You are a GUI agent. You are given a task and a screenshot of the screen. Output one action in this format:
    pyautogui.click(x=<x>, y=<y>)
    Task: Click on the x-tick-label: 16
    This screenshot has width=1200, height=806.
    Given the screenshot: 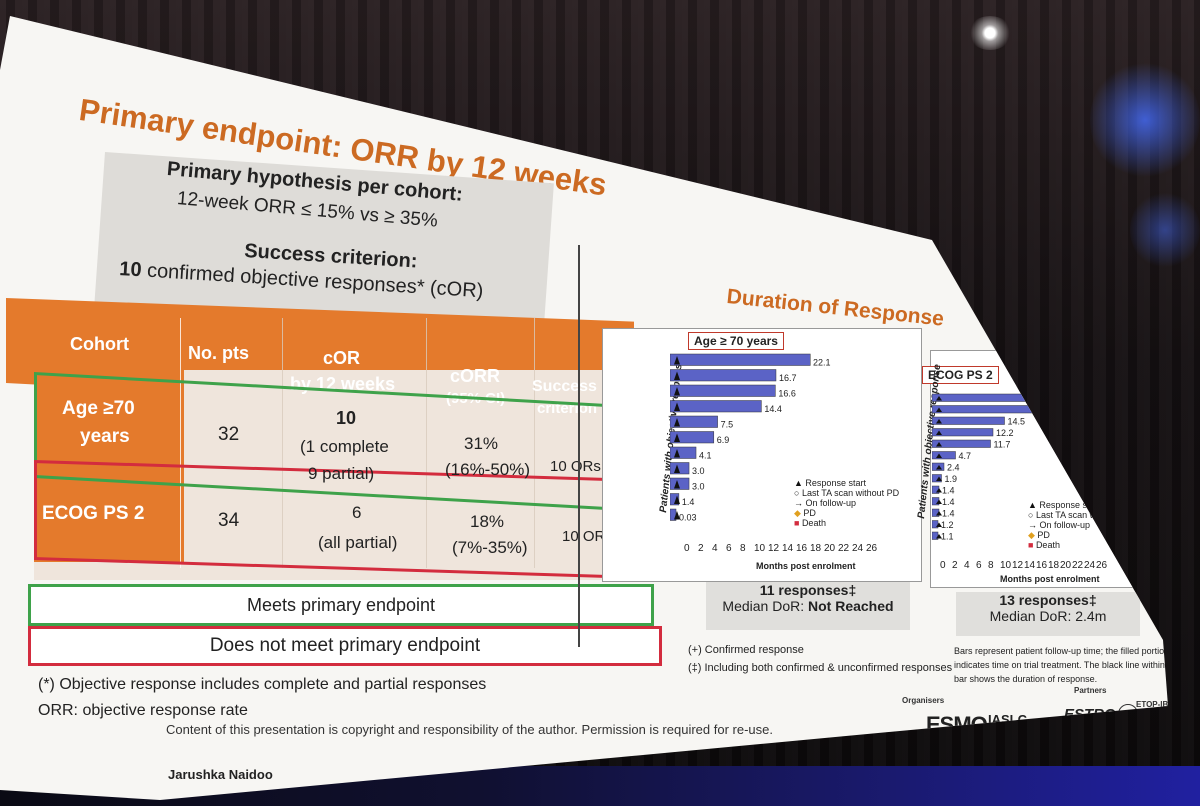 What is the action you would take?
    pyautogui.click(x=1042, y=565)
    